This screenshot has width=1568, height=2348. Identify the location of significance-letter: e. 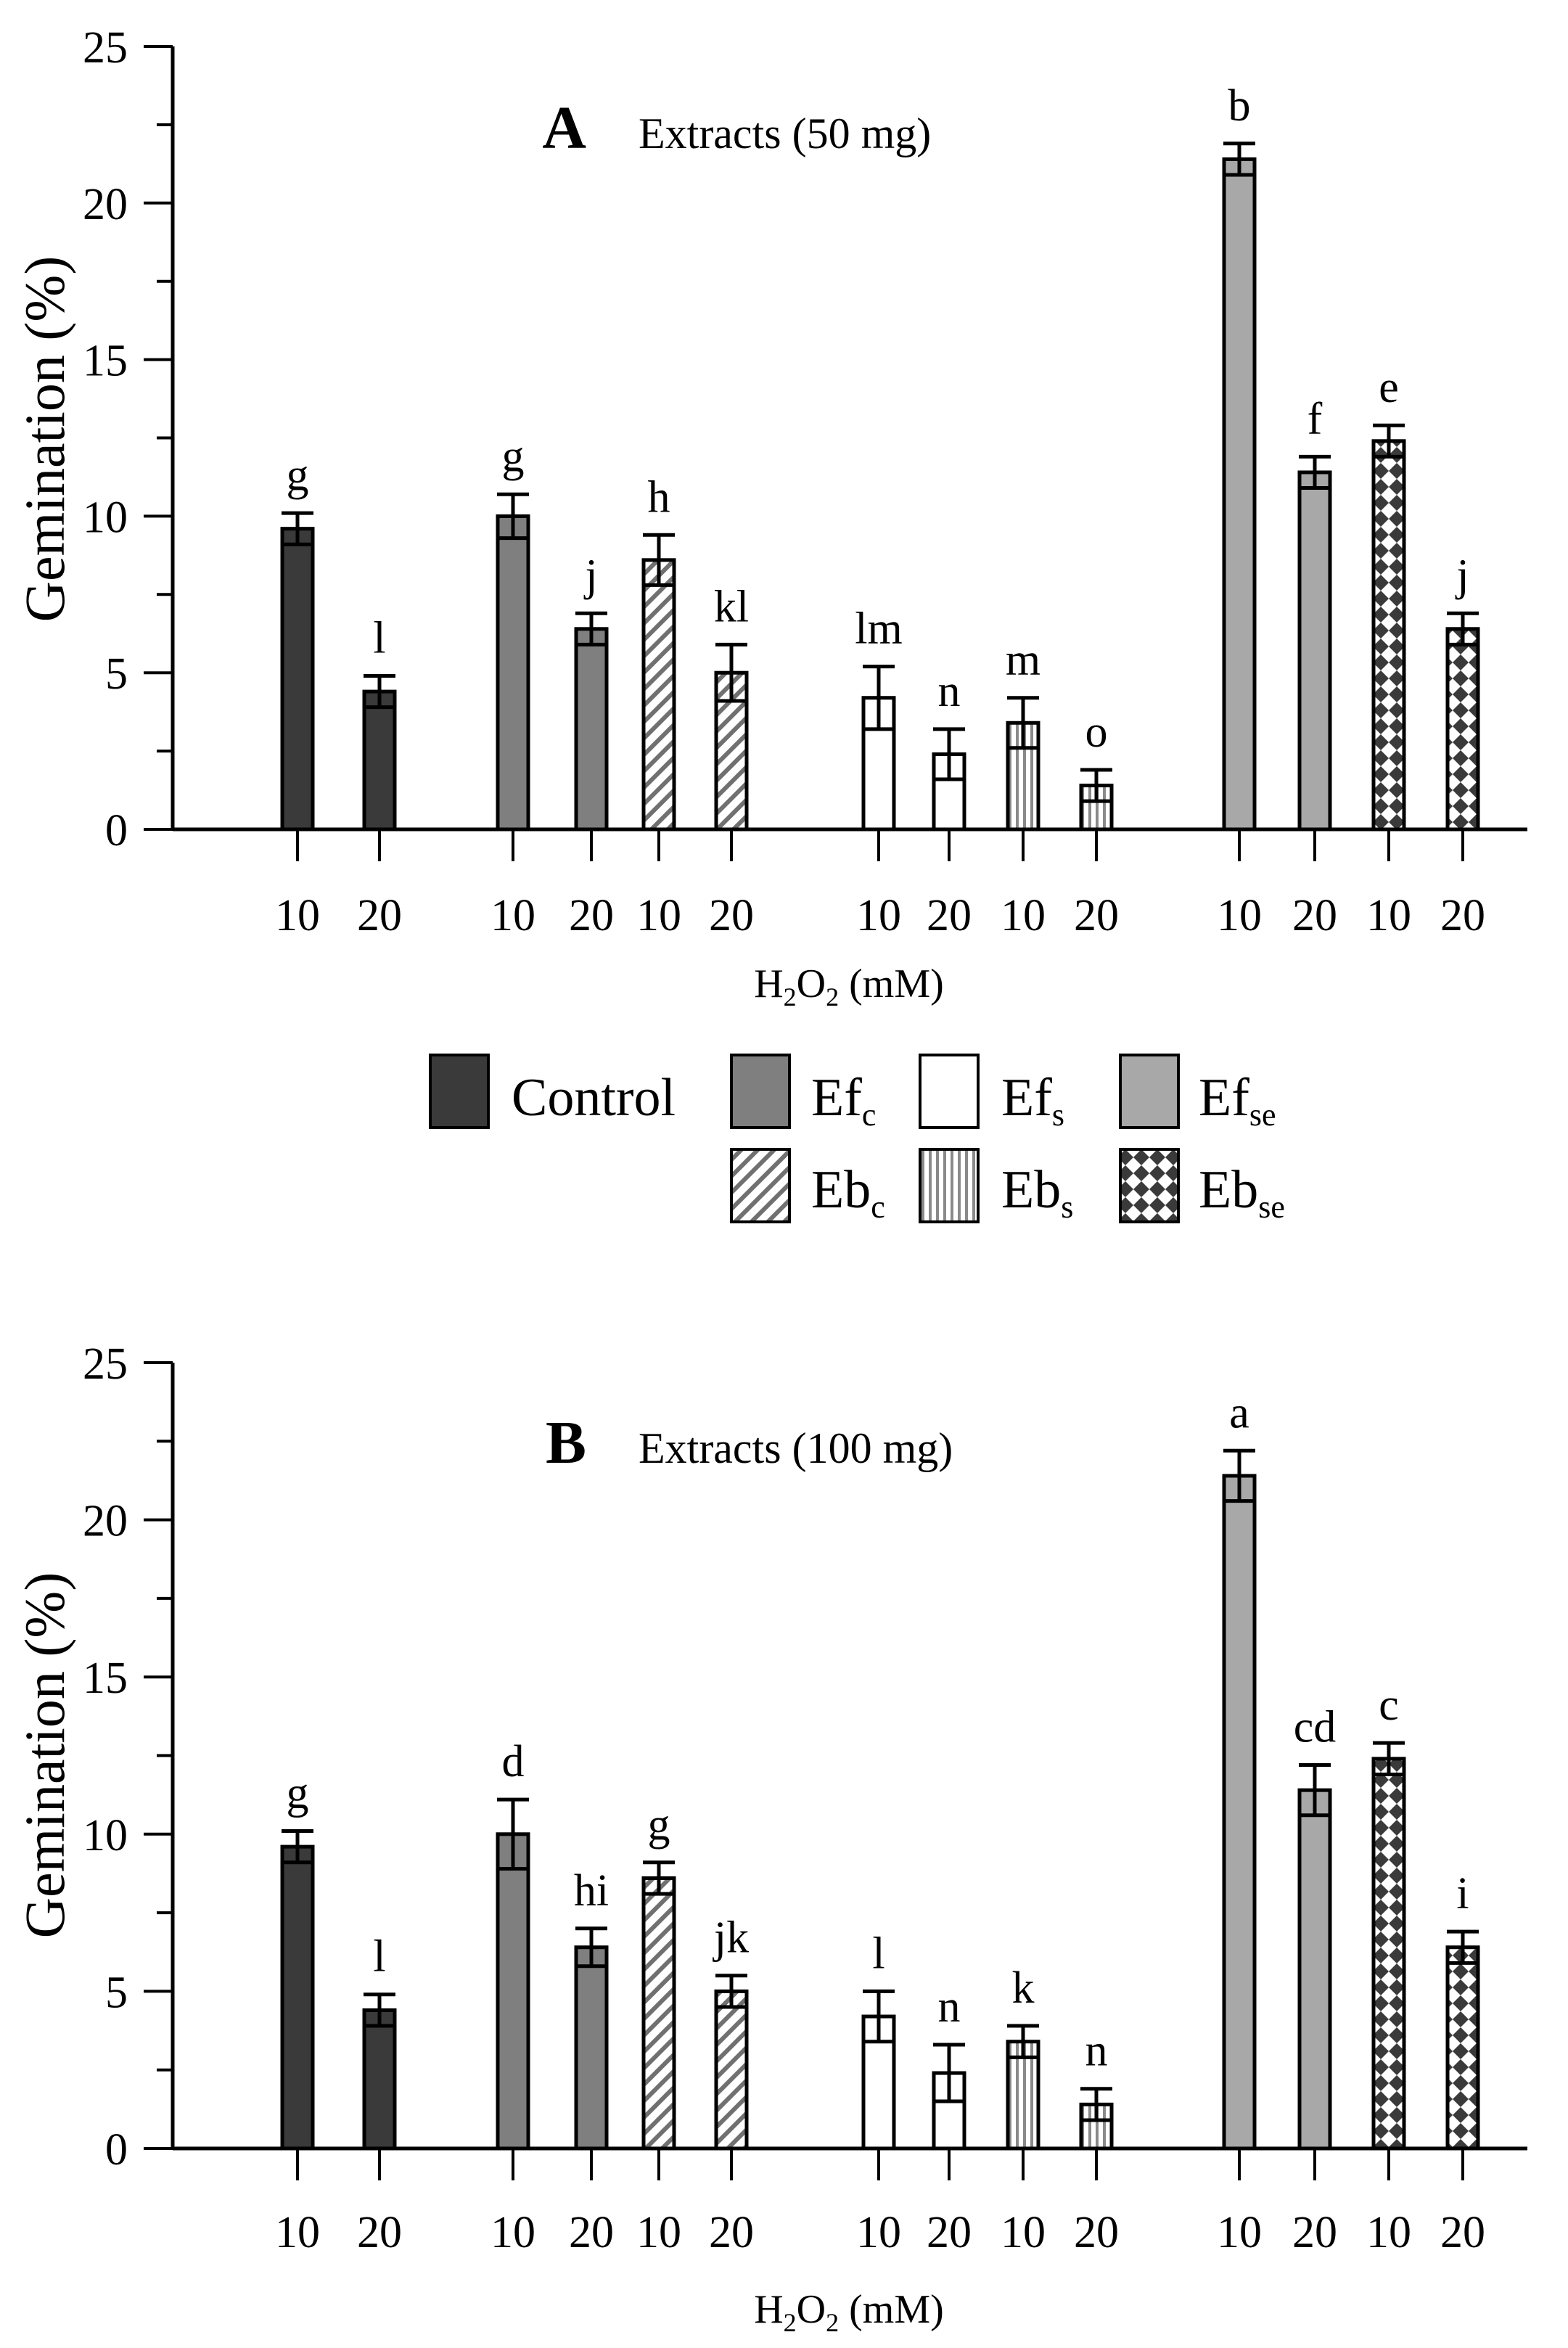
(1389, 388).